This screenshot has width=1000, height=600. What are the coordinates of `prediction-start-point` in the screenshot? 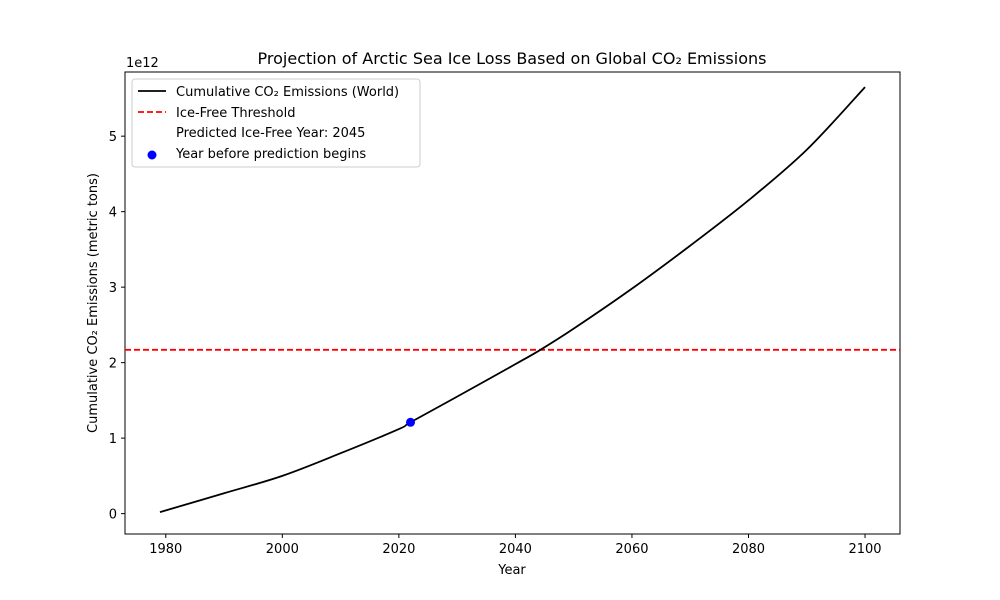 It's located at (411, 422).